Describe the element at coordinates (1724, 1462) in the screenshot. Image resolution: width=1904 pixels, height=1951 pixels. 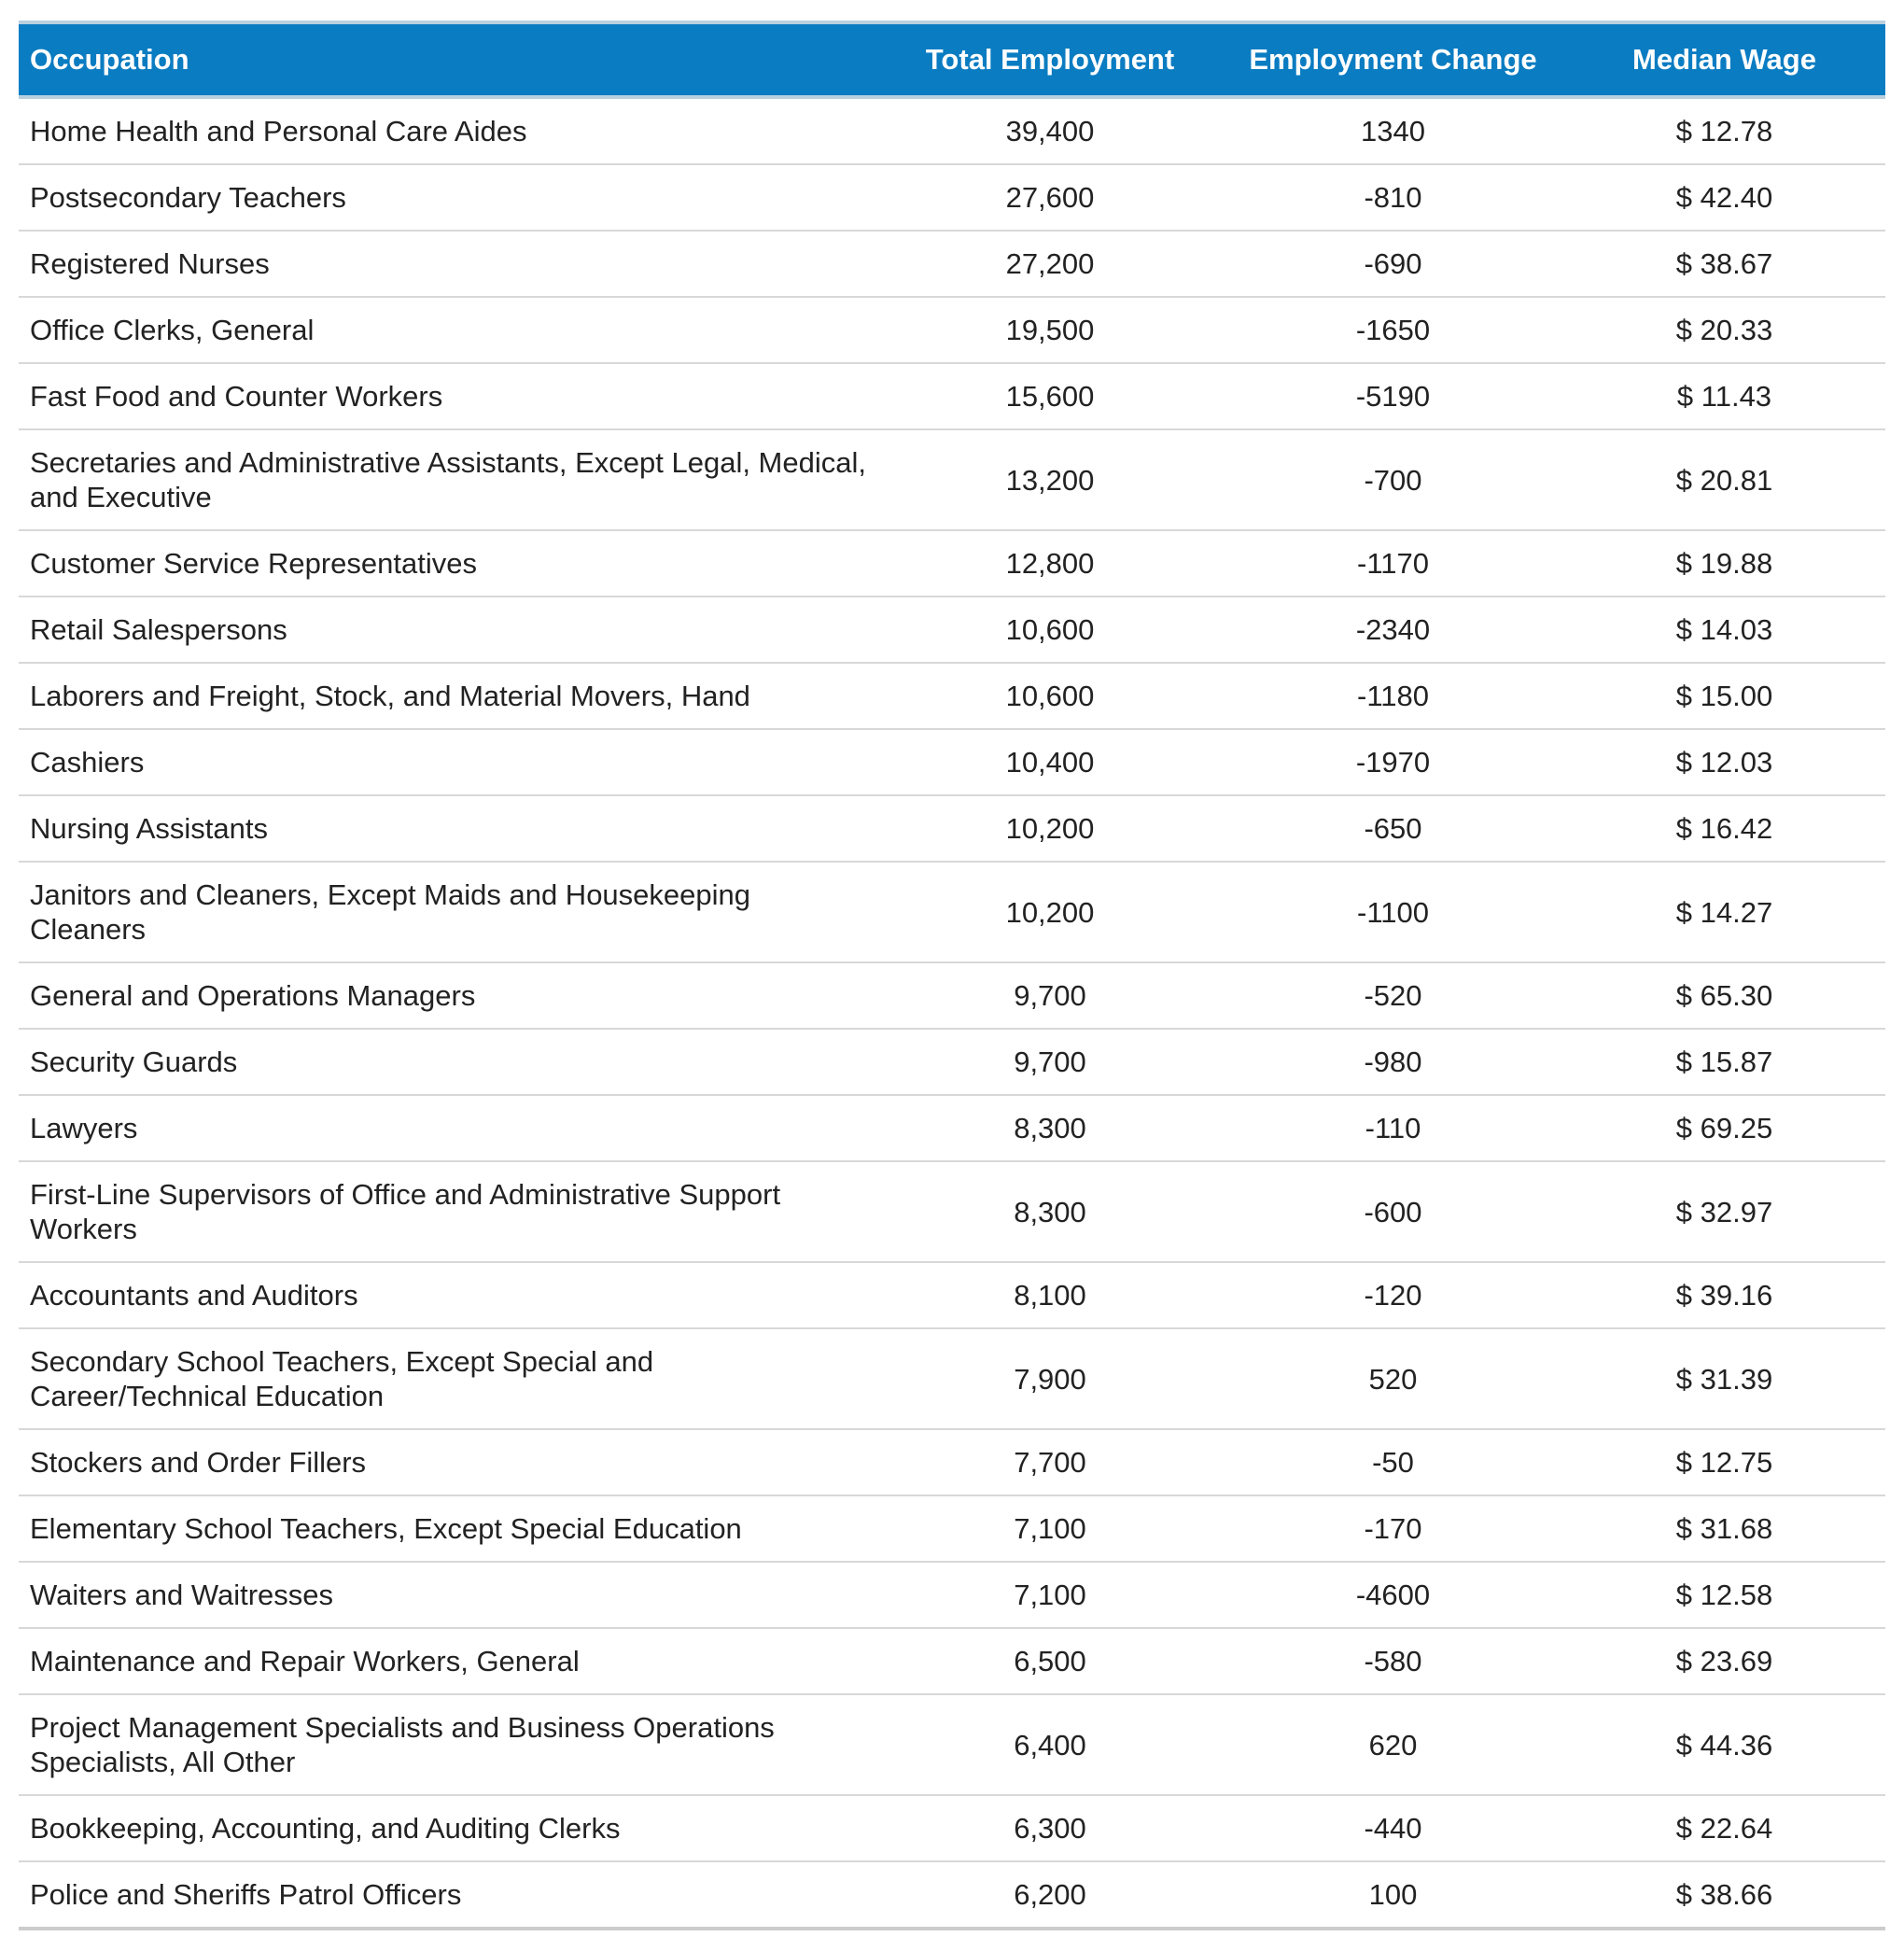
I see `cell-median-wage: $ 12.75` at that location.